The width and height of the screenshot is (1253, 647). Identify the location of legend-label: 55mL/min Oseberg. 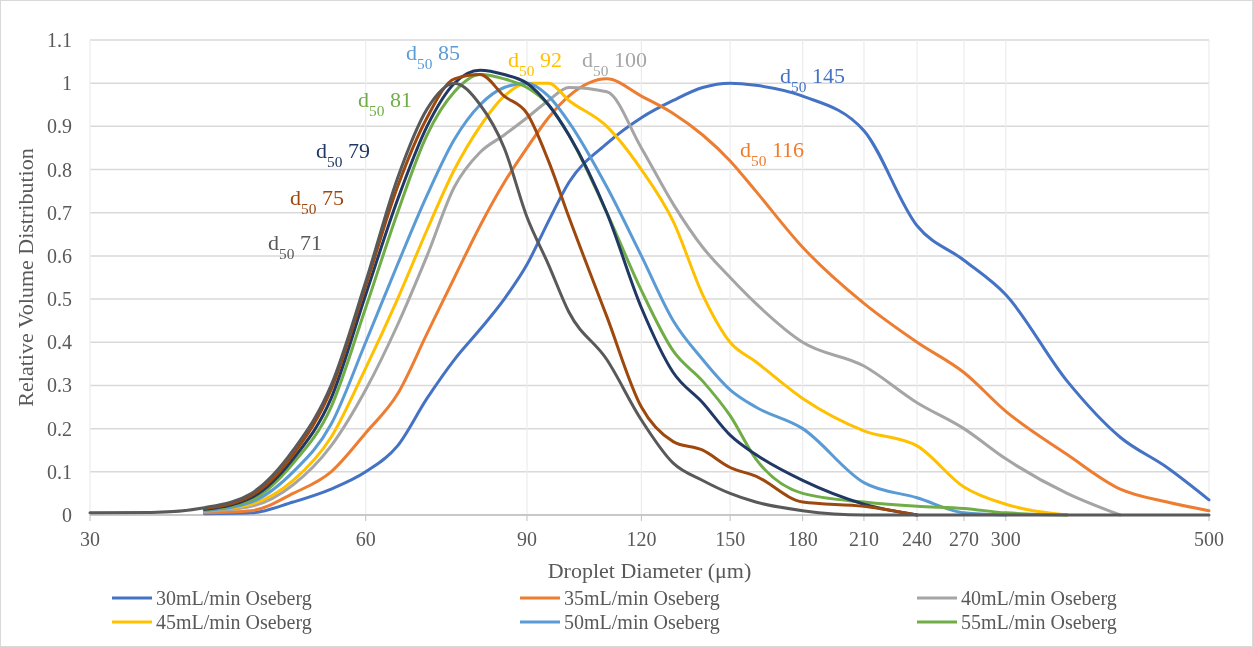
(1039, 622).